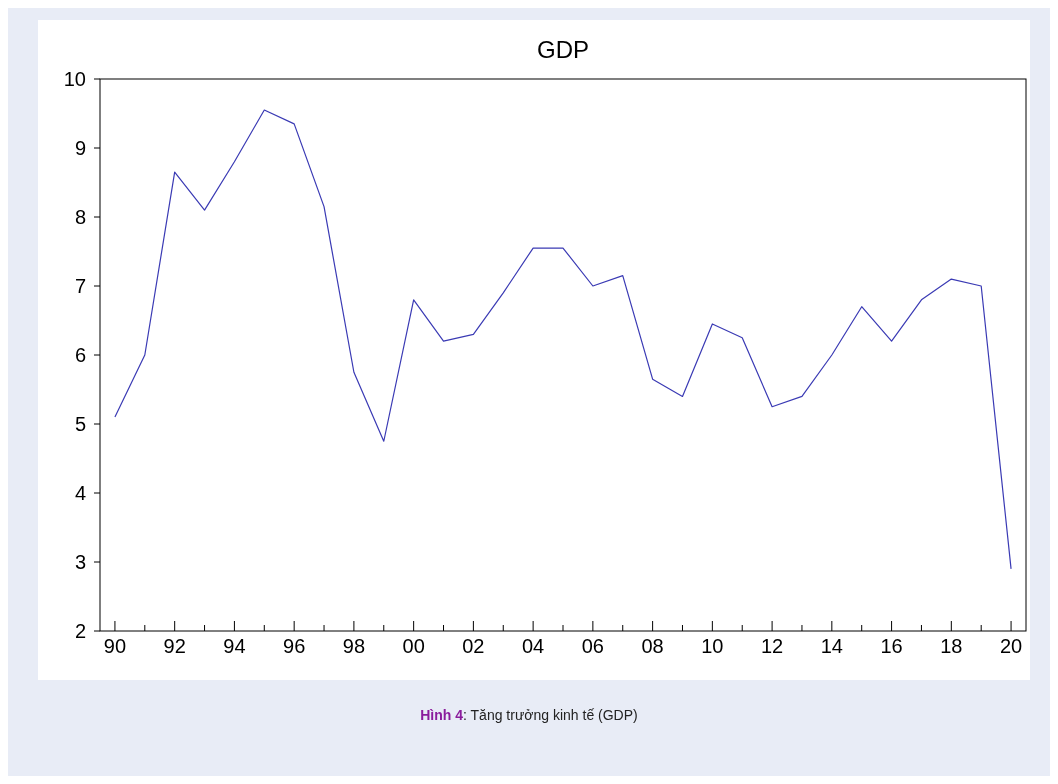 This screenshot has height=784, width=1058. I want to click on y-tick-label: 6, so click(80, 355).